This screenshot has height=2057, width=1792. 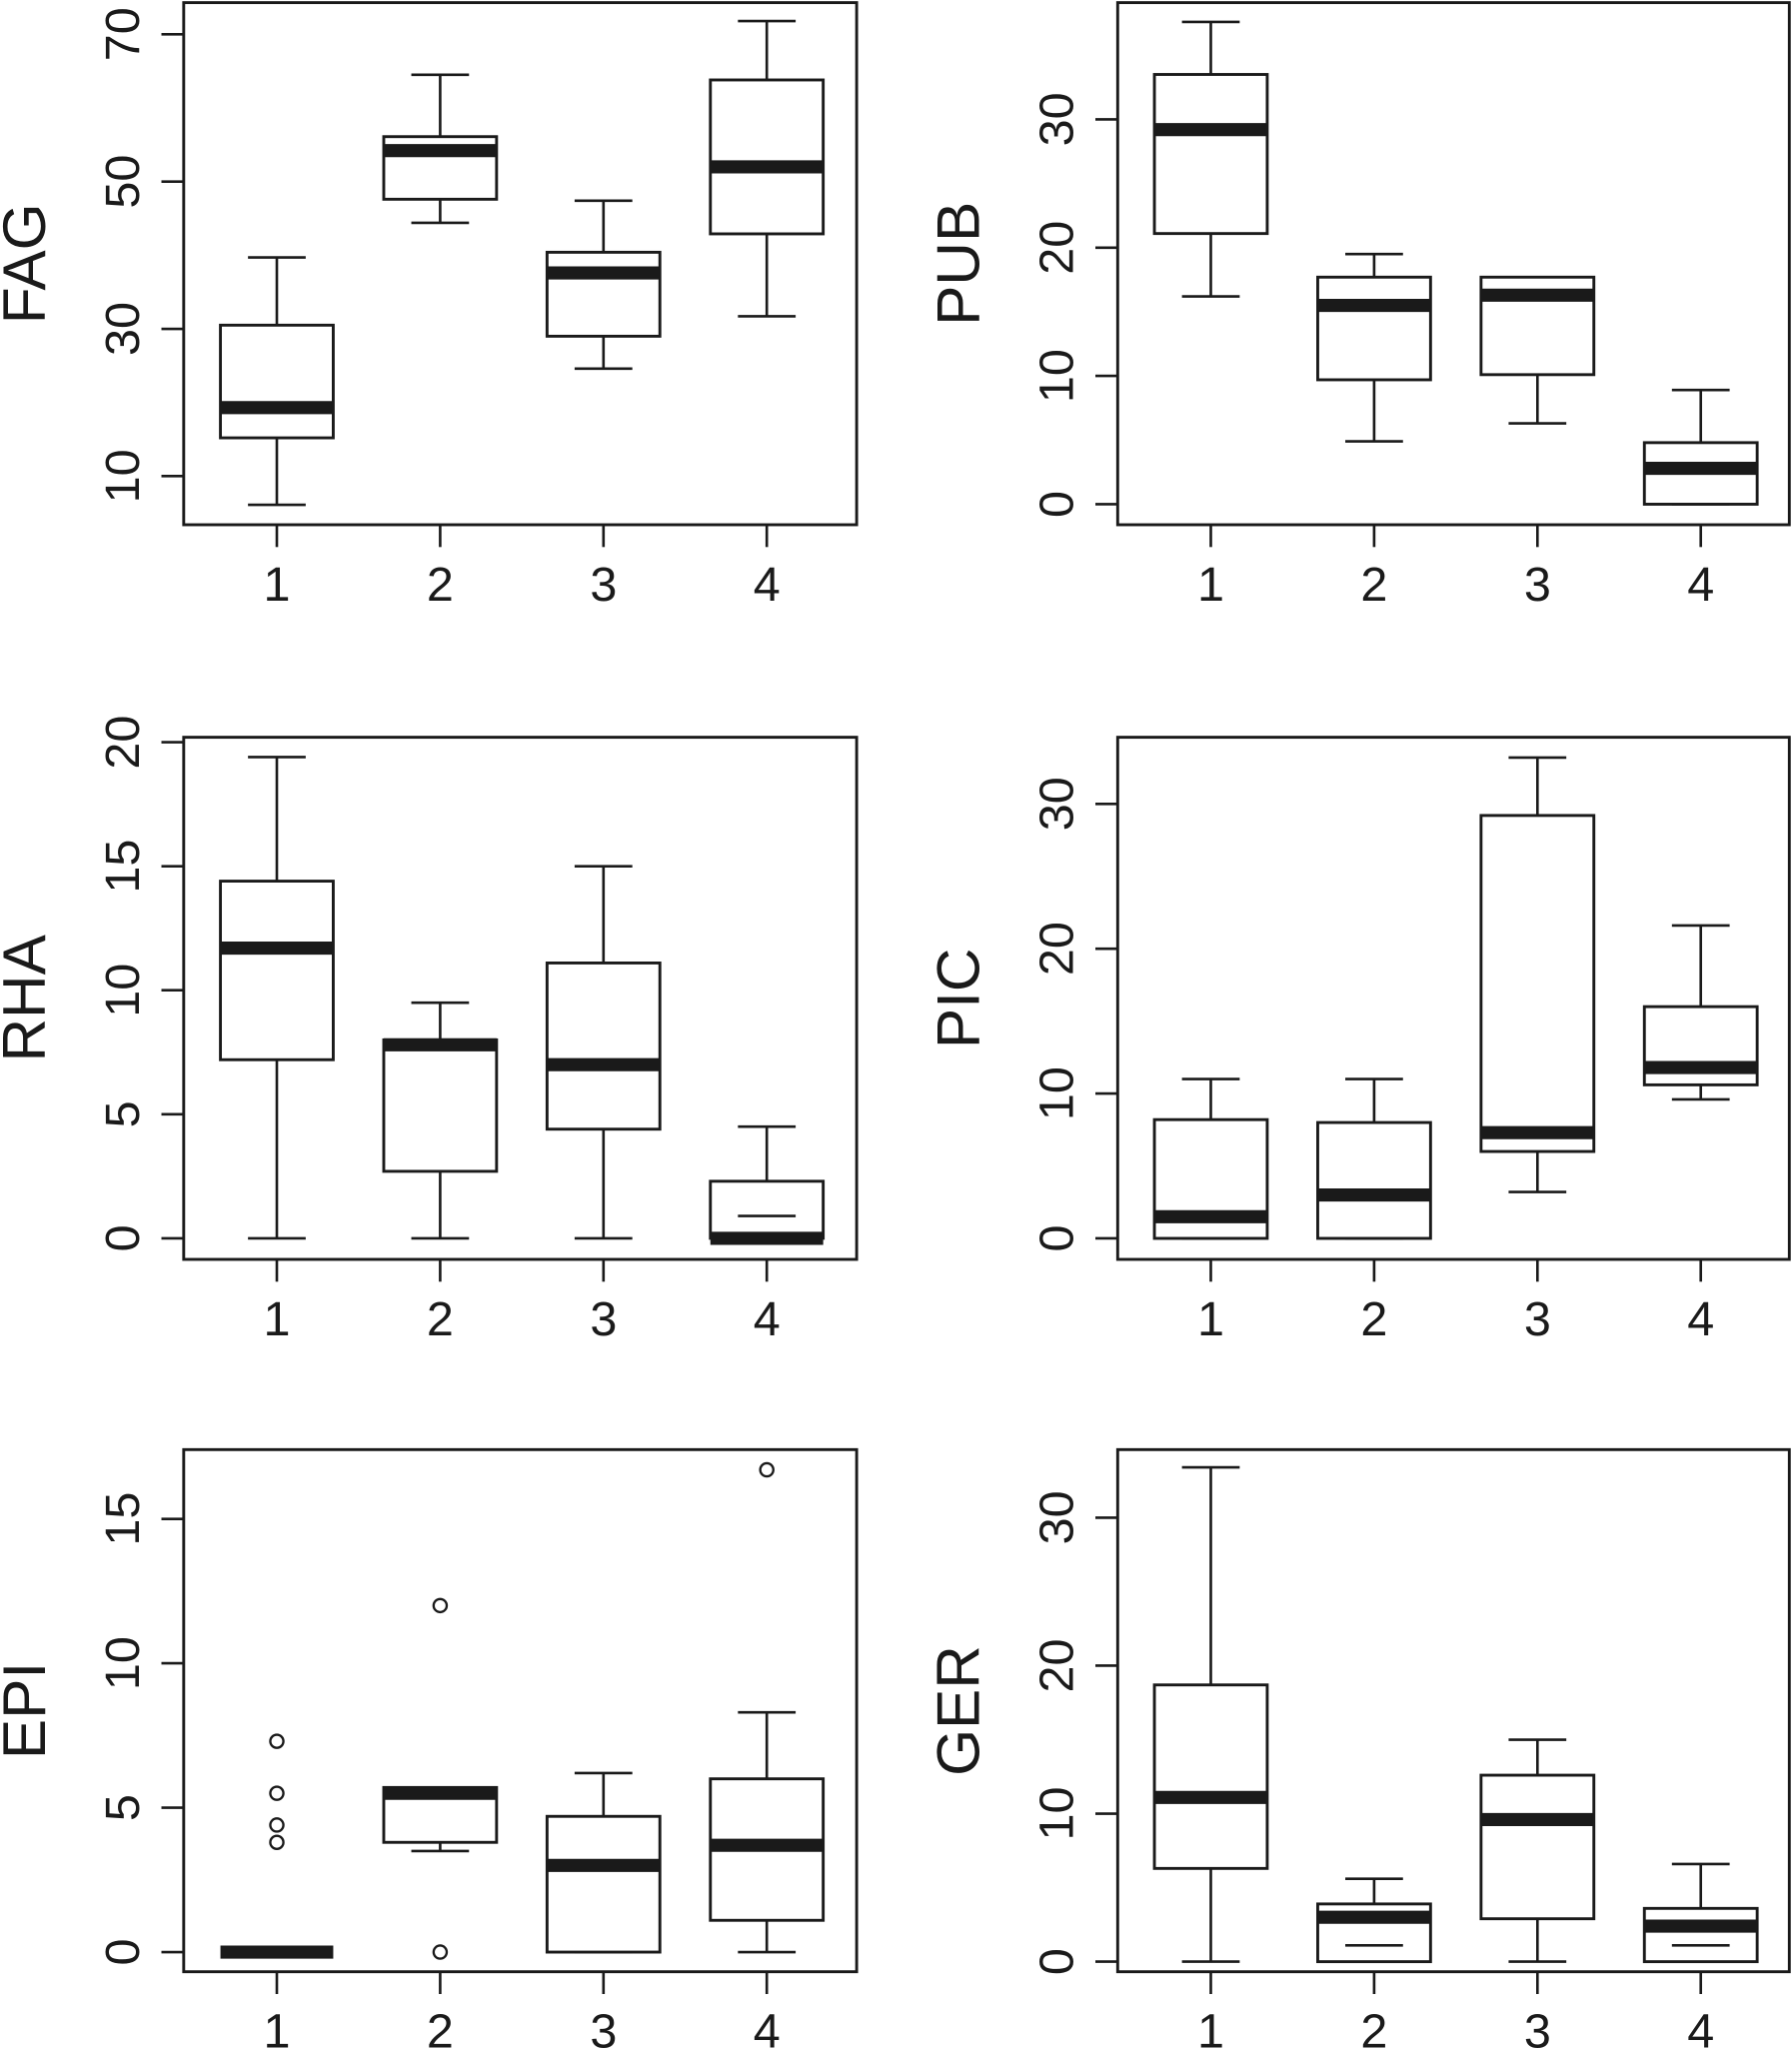 I want to click on y-tick-label: 50, so click(x=123, y=182).